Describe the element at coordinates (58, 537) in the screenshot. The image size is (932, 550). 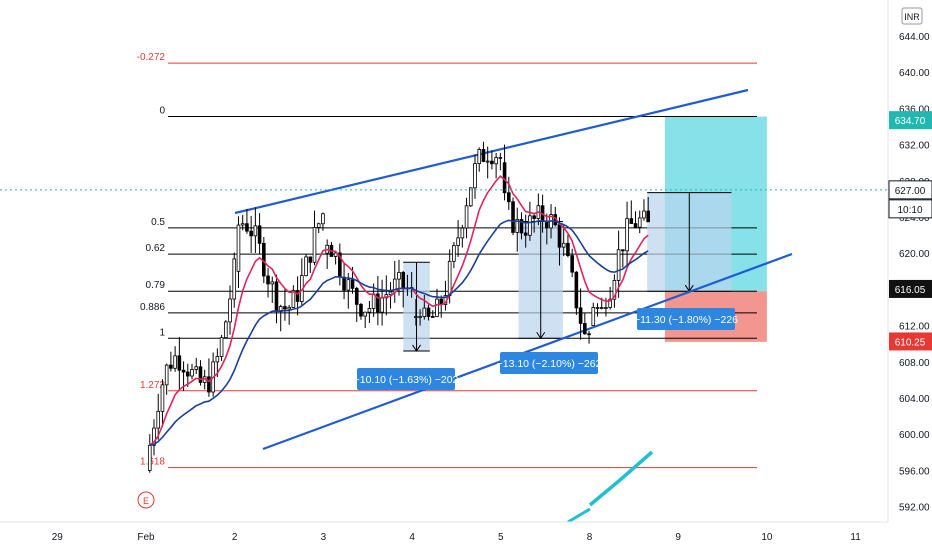
I see `time-tick-label: 29` at that location.